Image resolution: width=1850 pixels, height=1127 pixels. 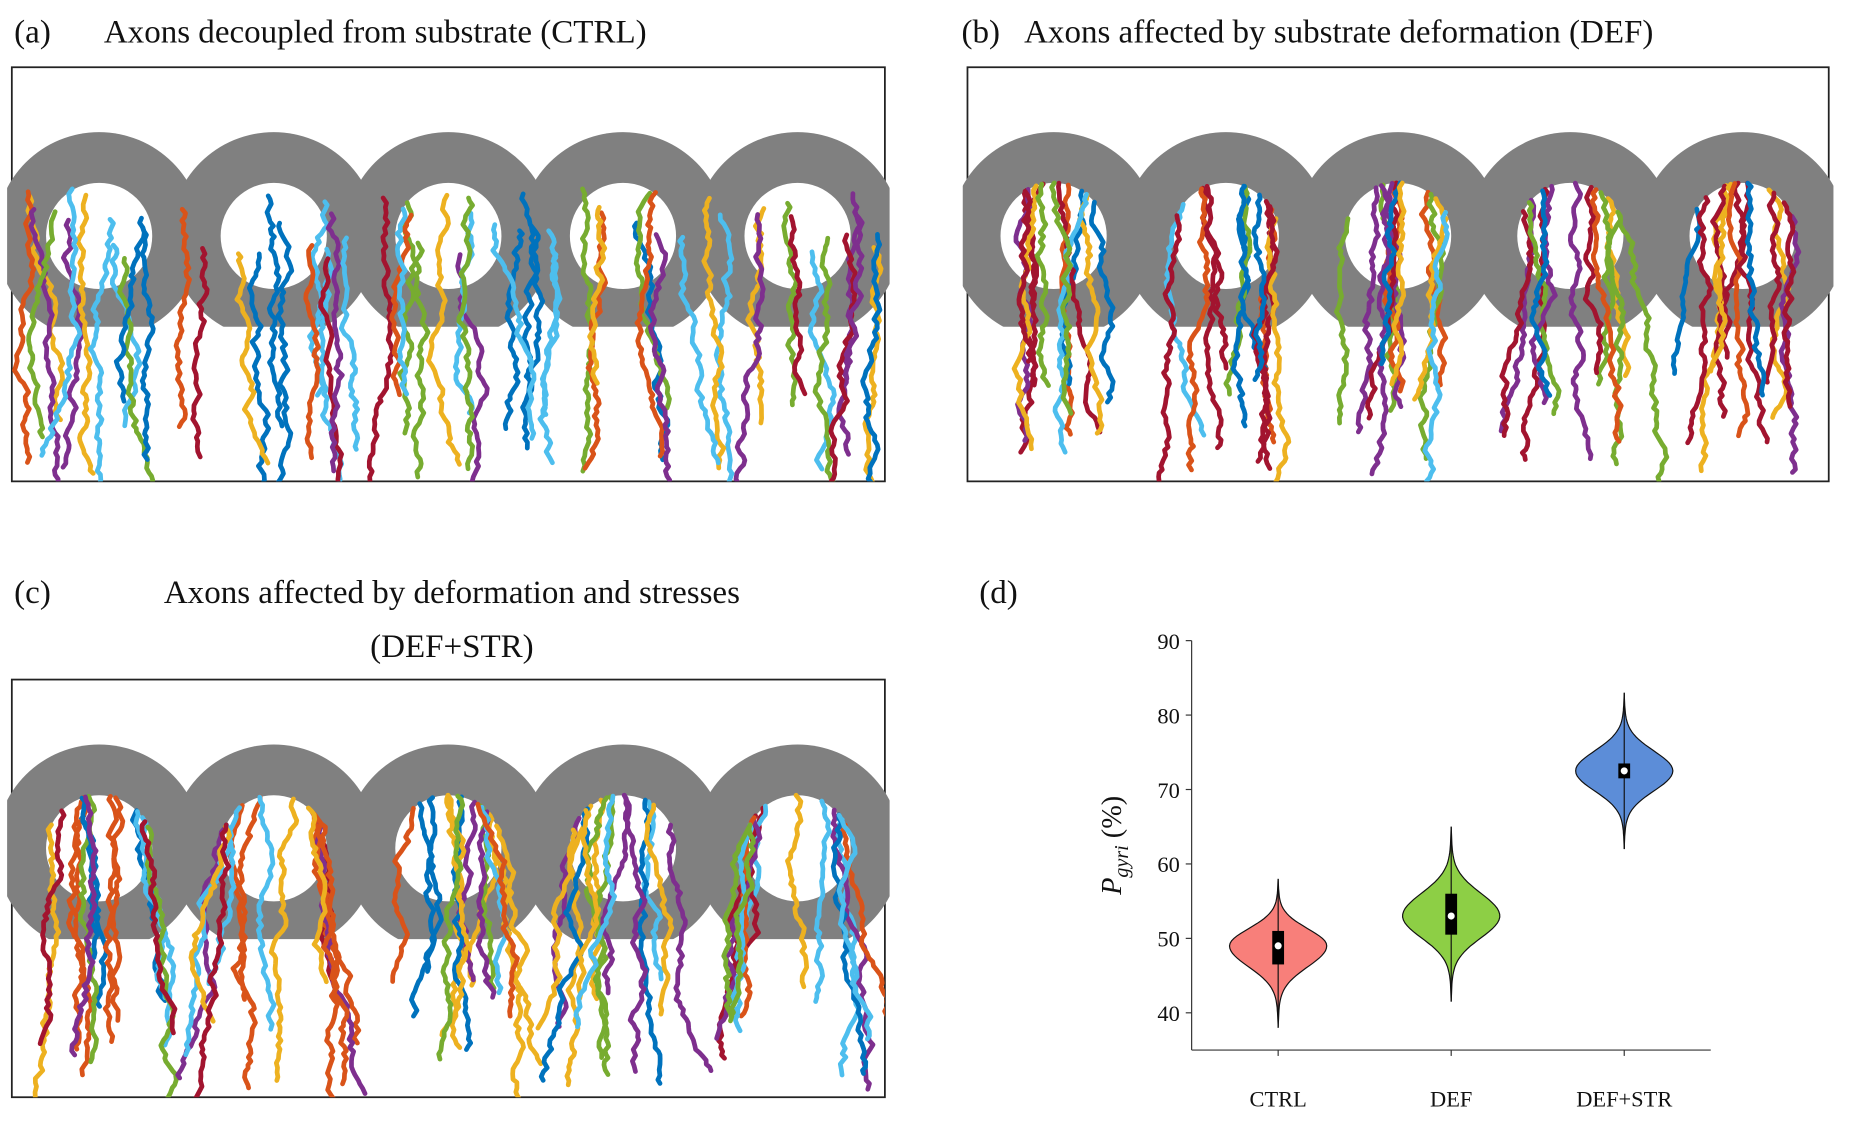 I want to click on substrate, so click(x=448, y=229).